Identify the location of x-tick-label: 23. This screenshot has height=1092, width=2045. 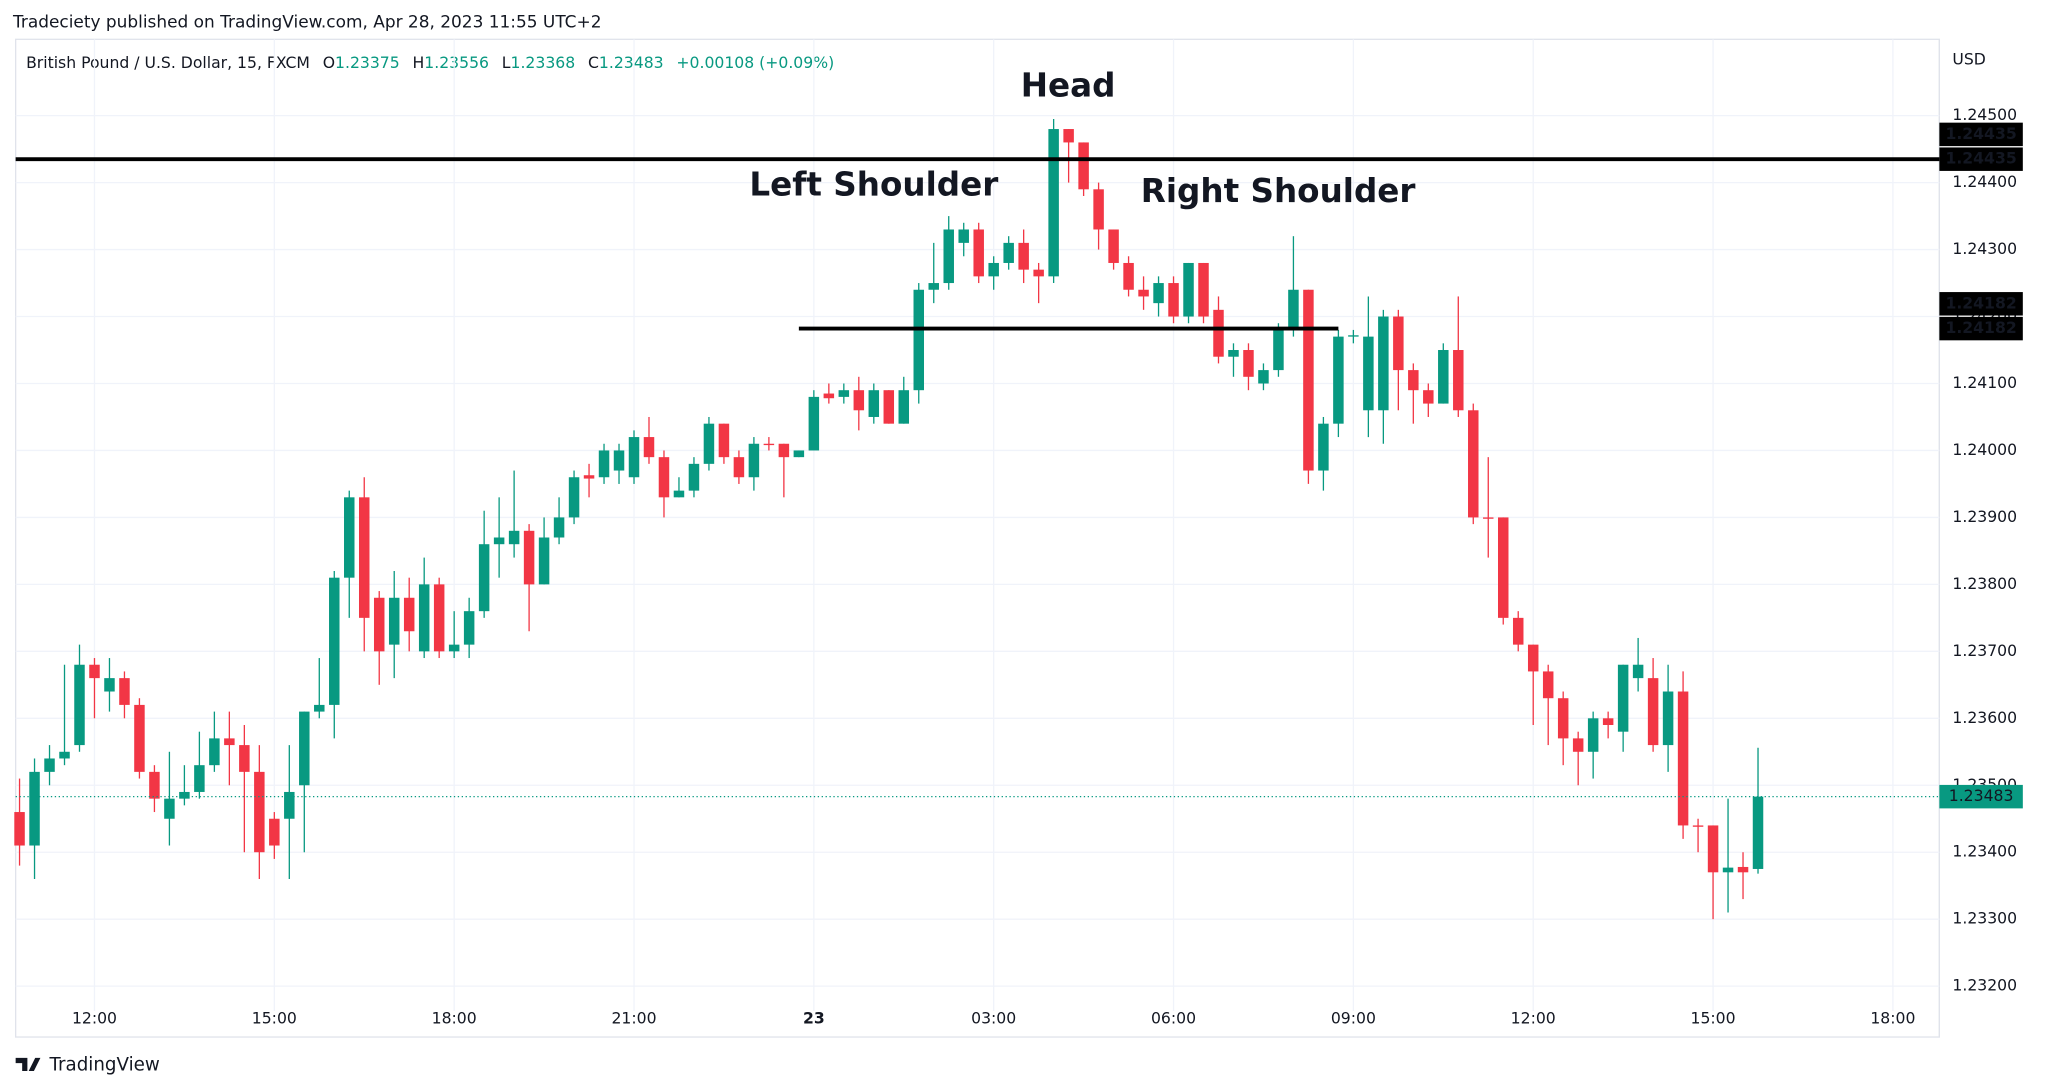
(814, 1017).